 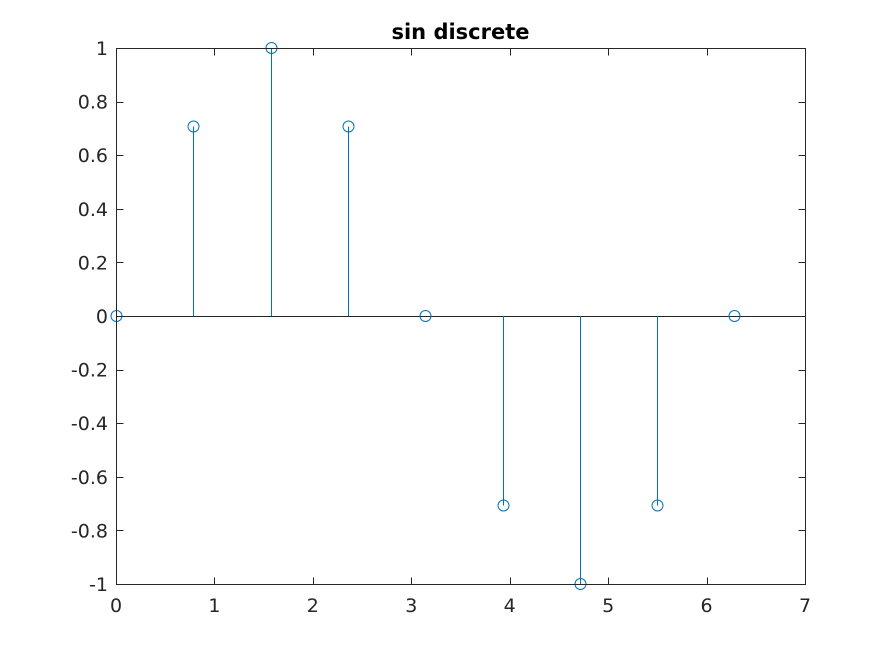 What do you see at coordinates (102, 317) in the screenshot?
I see `y-tick-label: 0` at bounding box center [102, 317].